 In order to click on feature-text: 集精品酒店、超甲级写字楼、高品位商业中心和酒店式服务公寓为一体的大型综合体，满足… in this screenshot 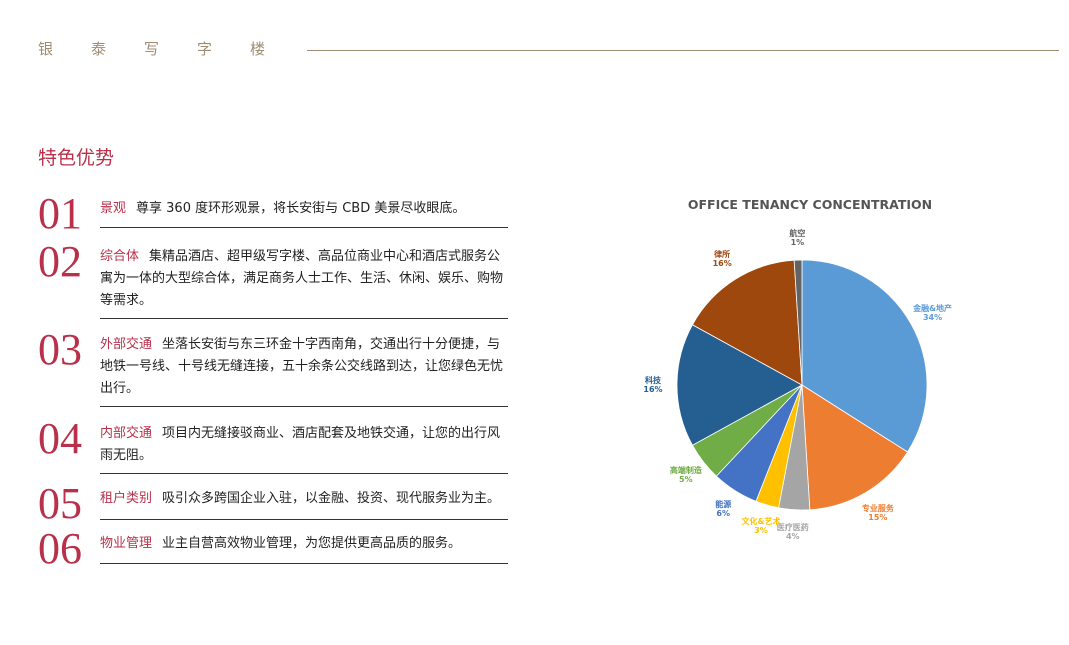, I will do `click(302, 278)`.